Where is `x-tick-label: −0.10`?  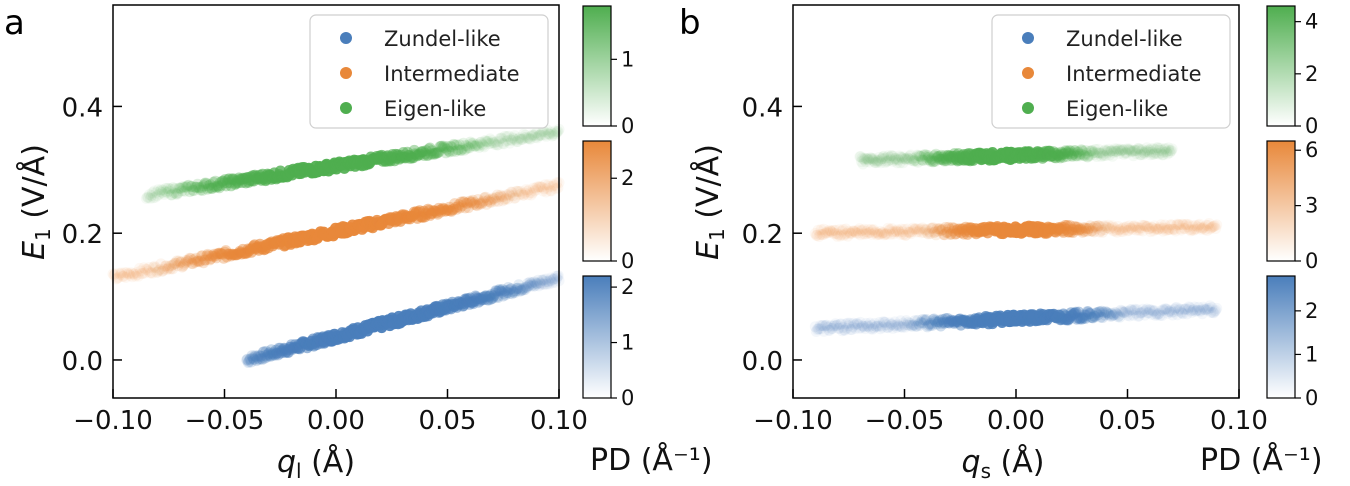 x-tick-label: −0.10 is located at coordinates (113, 421).